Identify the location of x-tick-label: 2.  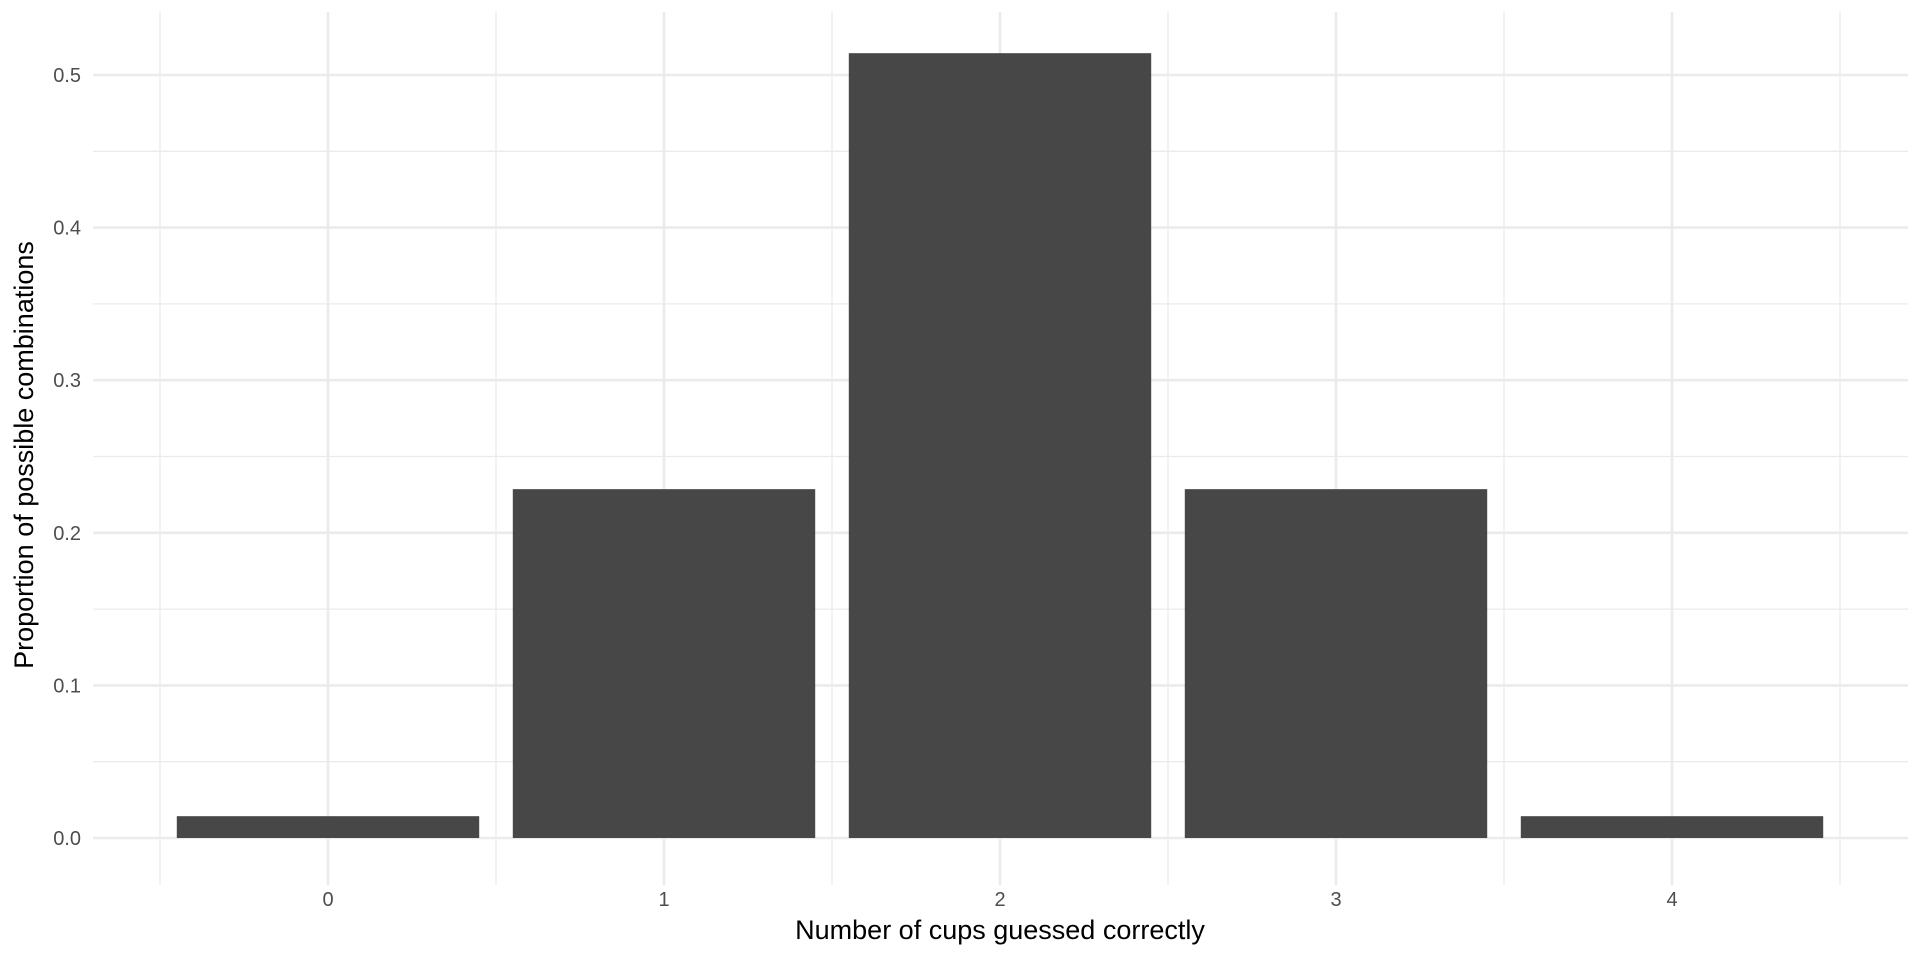
(999, 900).